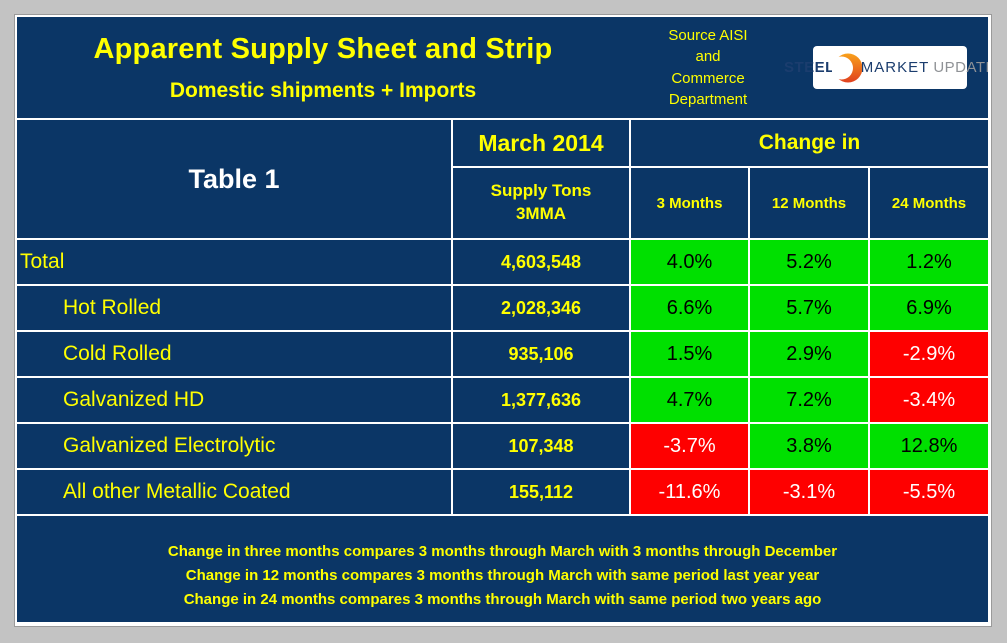 The width and height of the screenshot is (1007, 643). I want to click on column-header-3-months: 3 Months, so click(689, 203).